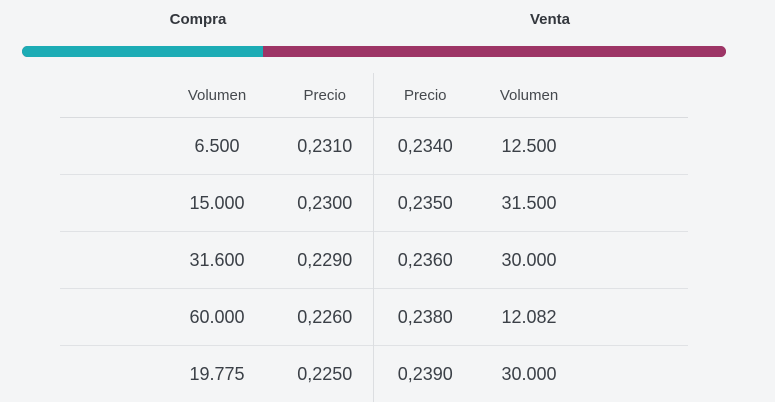 The image size is (775, 402). Describe the element at coordinates (217, 373) in the screenshot. I see `compra-volumen-cell: 19.775` at that location.